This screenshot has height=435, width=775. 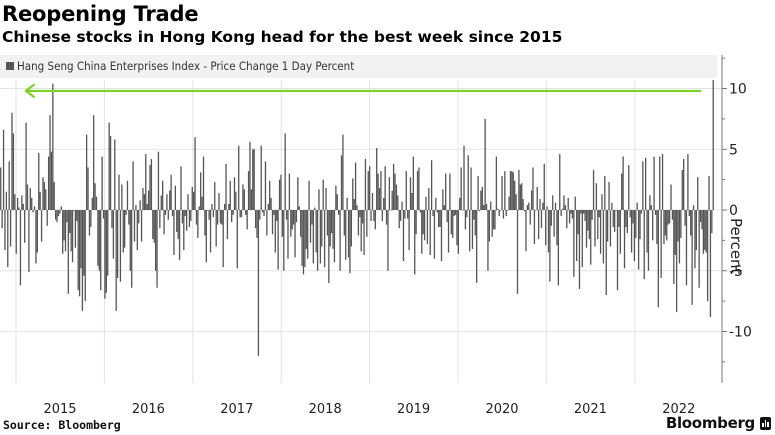 I want to click on x-axis: 2015 2016 2017 2018 2019 2020 2021 2022, so click(x=369, y=409).